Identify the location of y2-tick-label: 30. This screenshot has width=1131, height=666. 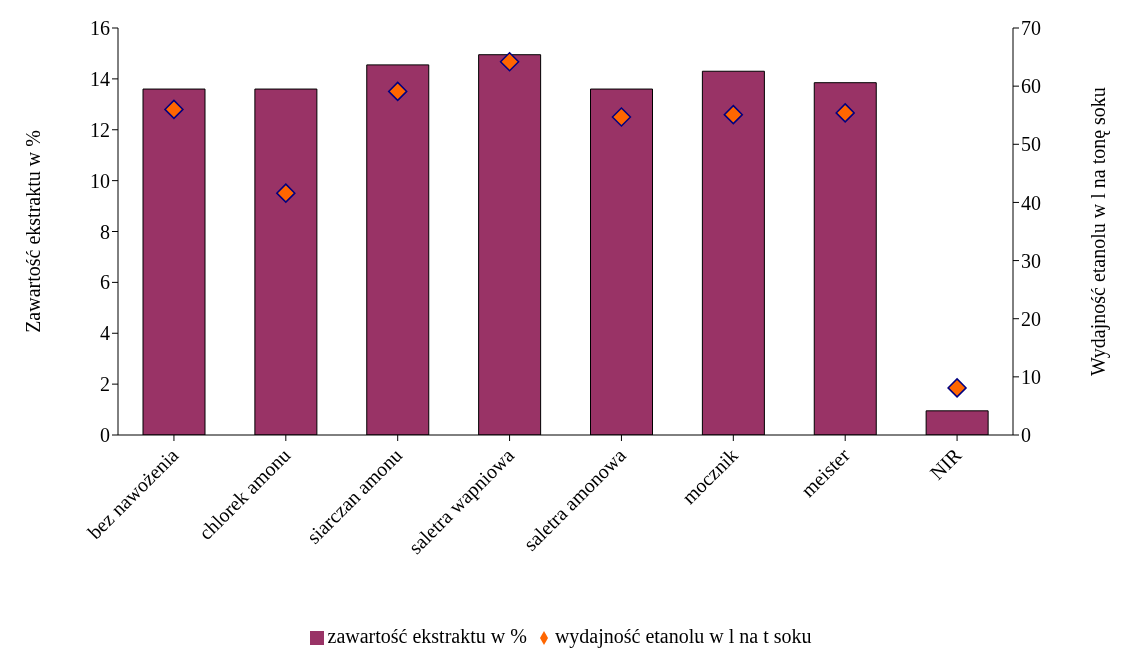
(1031, 260).